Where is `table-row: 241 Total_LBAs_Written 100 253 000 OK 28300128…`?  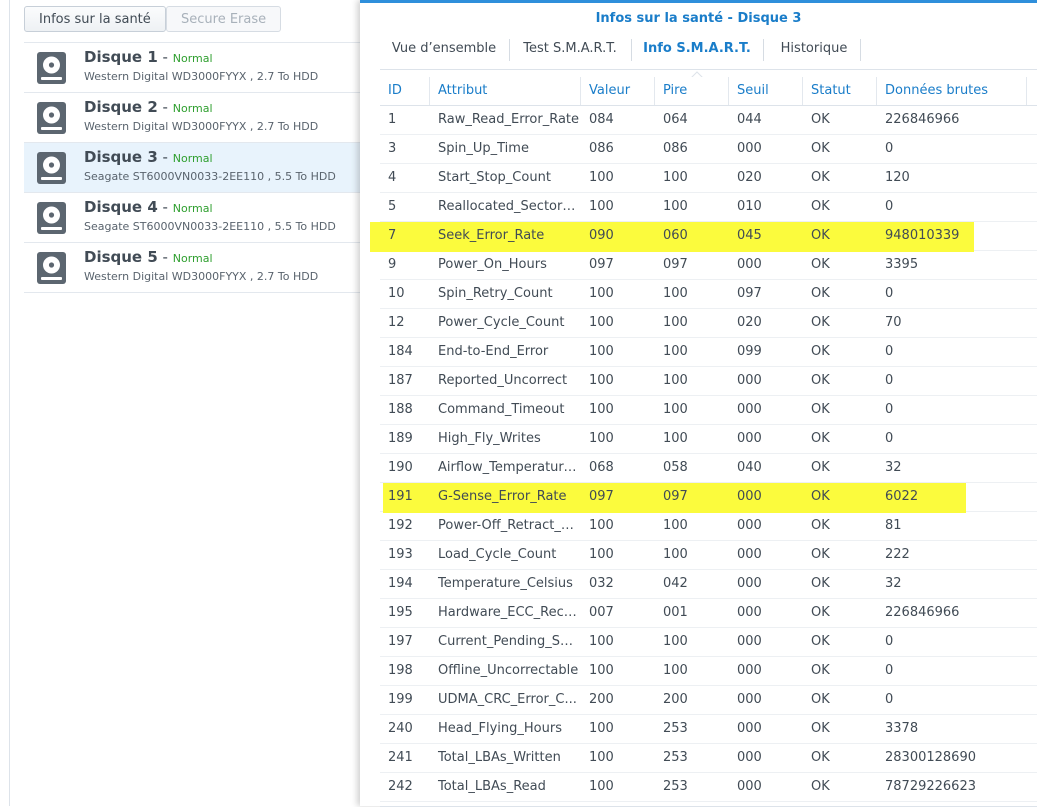 table-row: 241 Total_LBAs_Written 100 253 000 OK 28300128… is located at coordinates (708, 758).